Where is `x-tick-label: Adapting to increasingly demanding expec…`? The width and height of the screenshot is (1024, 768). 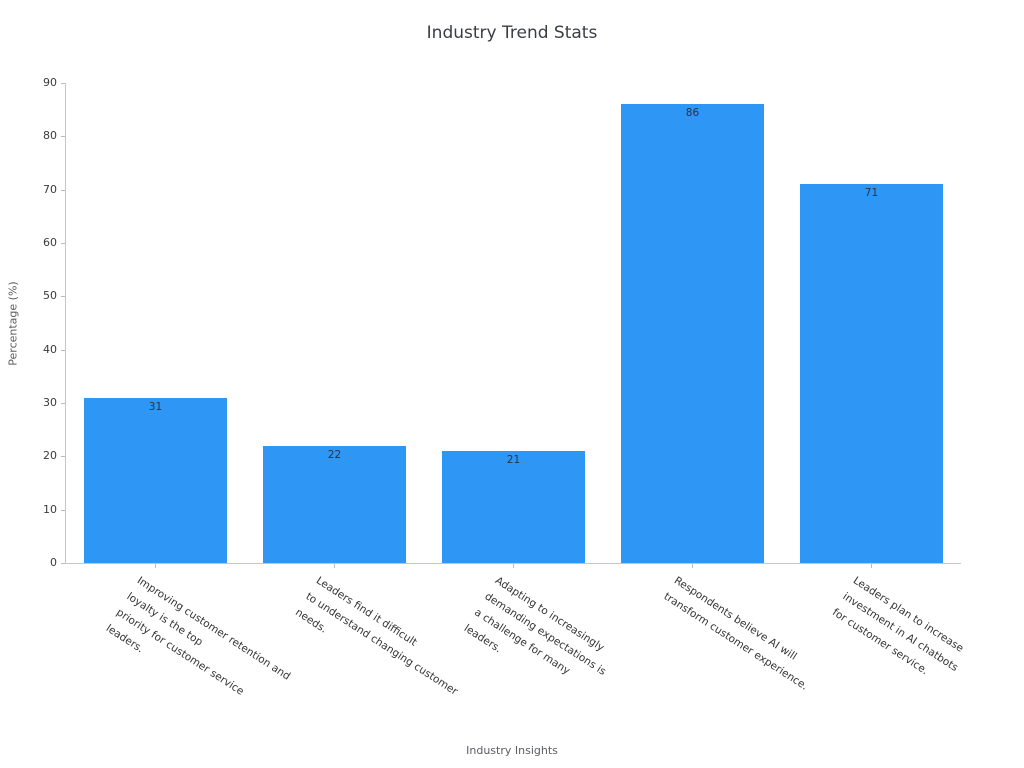
x-tick-label: Adapting to increasingly demanding expec… is located at coordinates (534, 626).